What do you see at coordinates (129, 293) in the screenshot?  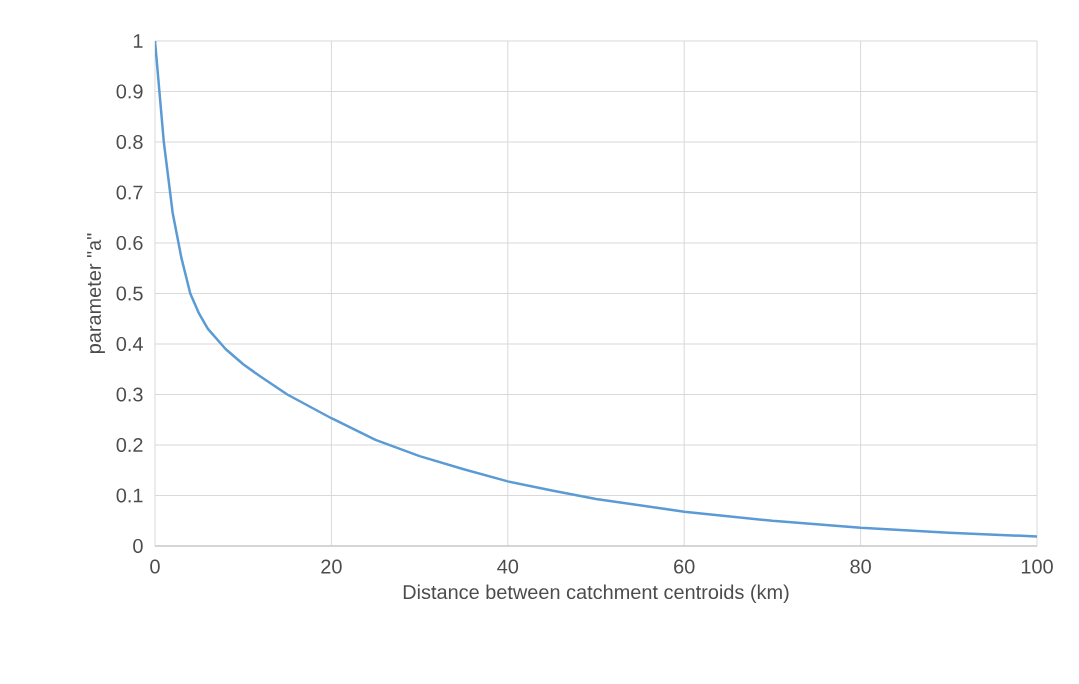 I see `y-tick-label: 0.5` at bounding box center [129, 293].